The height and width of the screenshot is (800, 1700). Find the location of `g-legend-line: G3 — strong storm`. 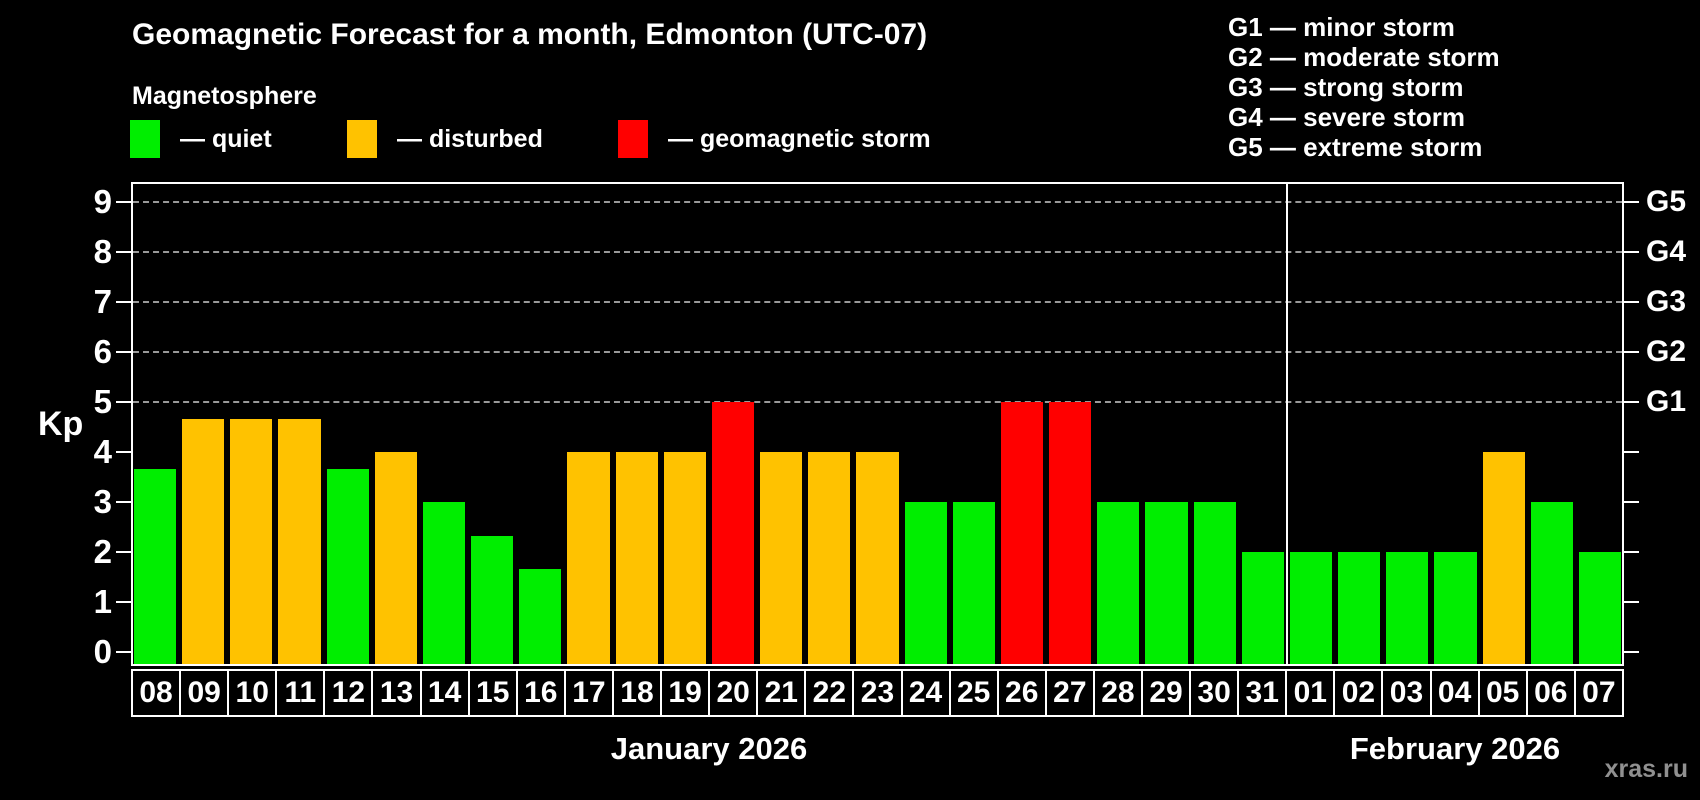

g-legend-line: G3 — strong storm is located at coordinates (1346, 87).